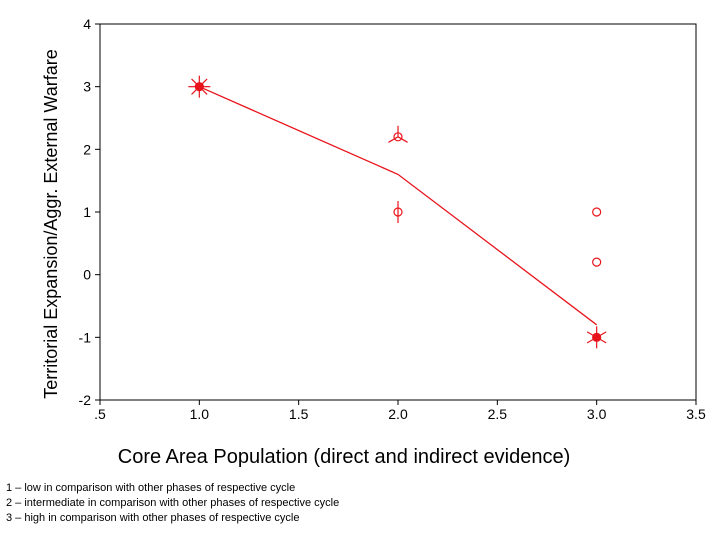  What do you see at coordinates (87, 212) in the screenshot?
I see `y-tick-label: 1` at bounding box center [87, 212].